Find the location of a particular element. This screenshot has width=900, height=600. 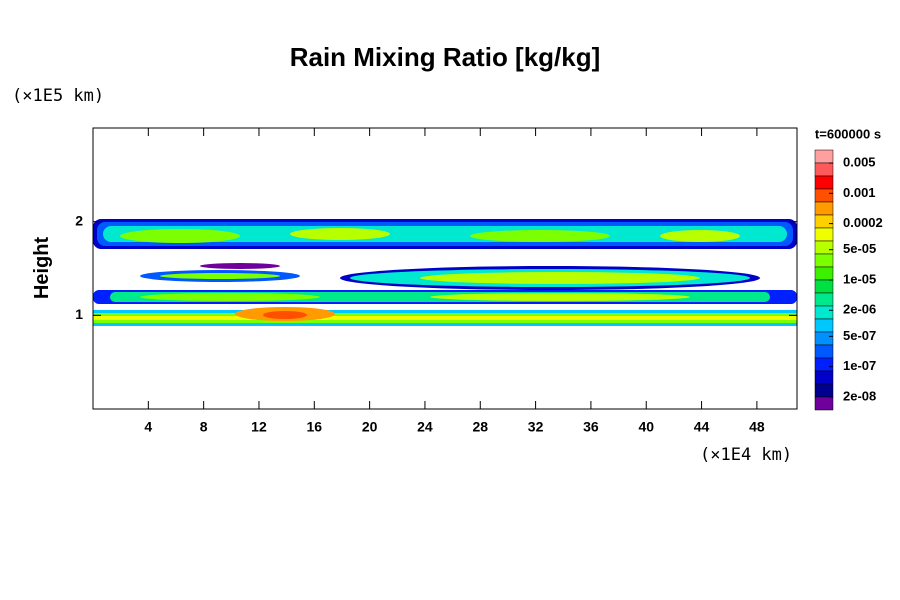

colorbar-tick-label: 2e-08 is located at coordinates (859, 395).